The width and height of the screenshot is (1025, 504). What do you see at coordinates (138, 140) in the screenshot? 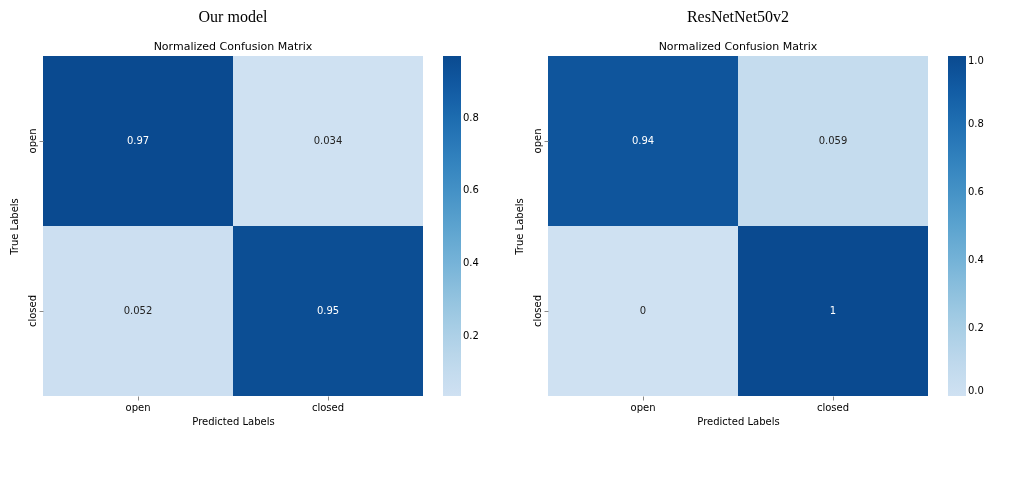
I see `data-label: 0.97` at bounding box center [138, 140].